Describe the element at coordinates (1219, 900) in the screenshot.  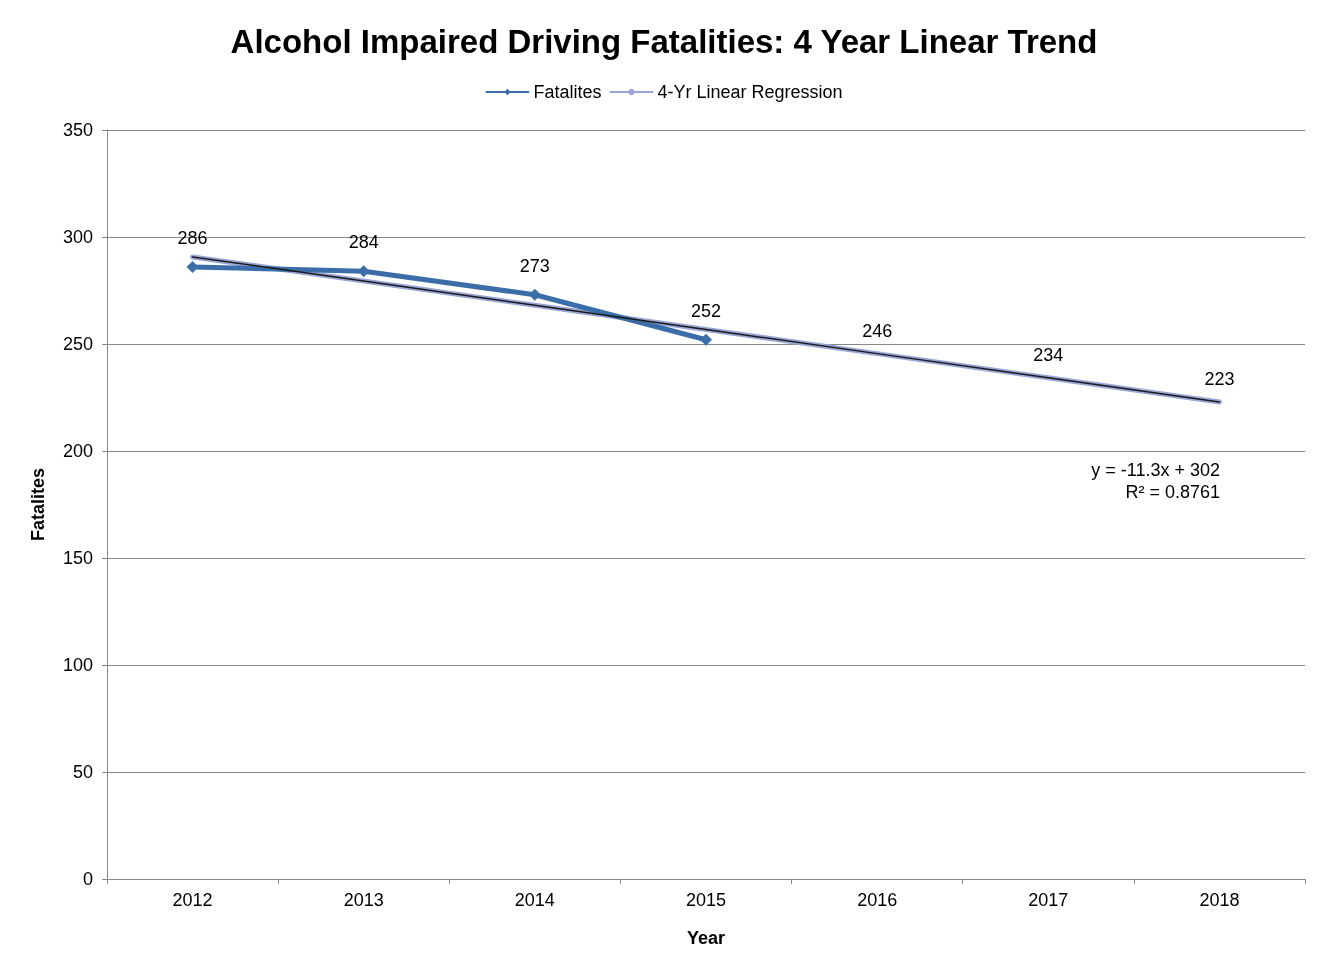
I see `x-tick-label: 2018` at that location.